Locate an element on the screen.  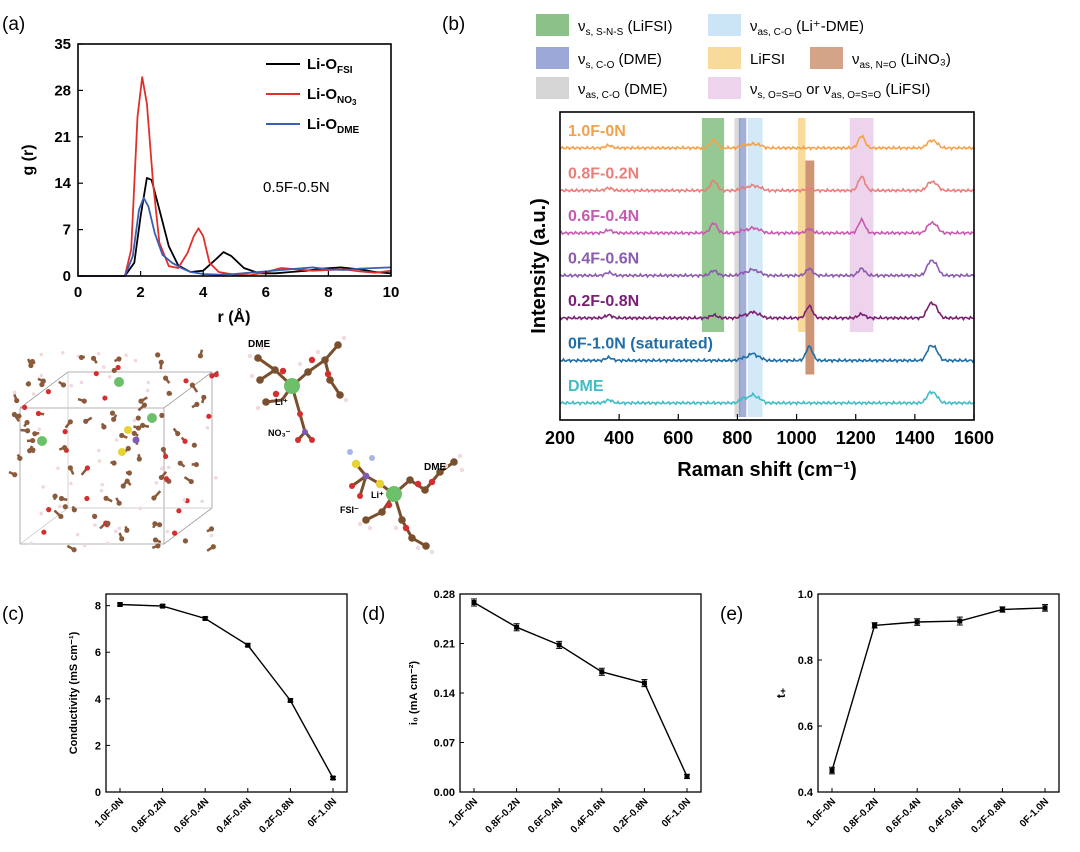
e-y-tick-label: 0.4 is located at coordinates (806, 793).